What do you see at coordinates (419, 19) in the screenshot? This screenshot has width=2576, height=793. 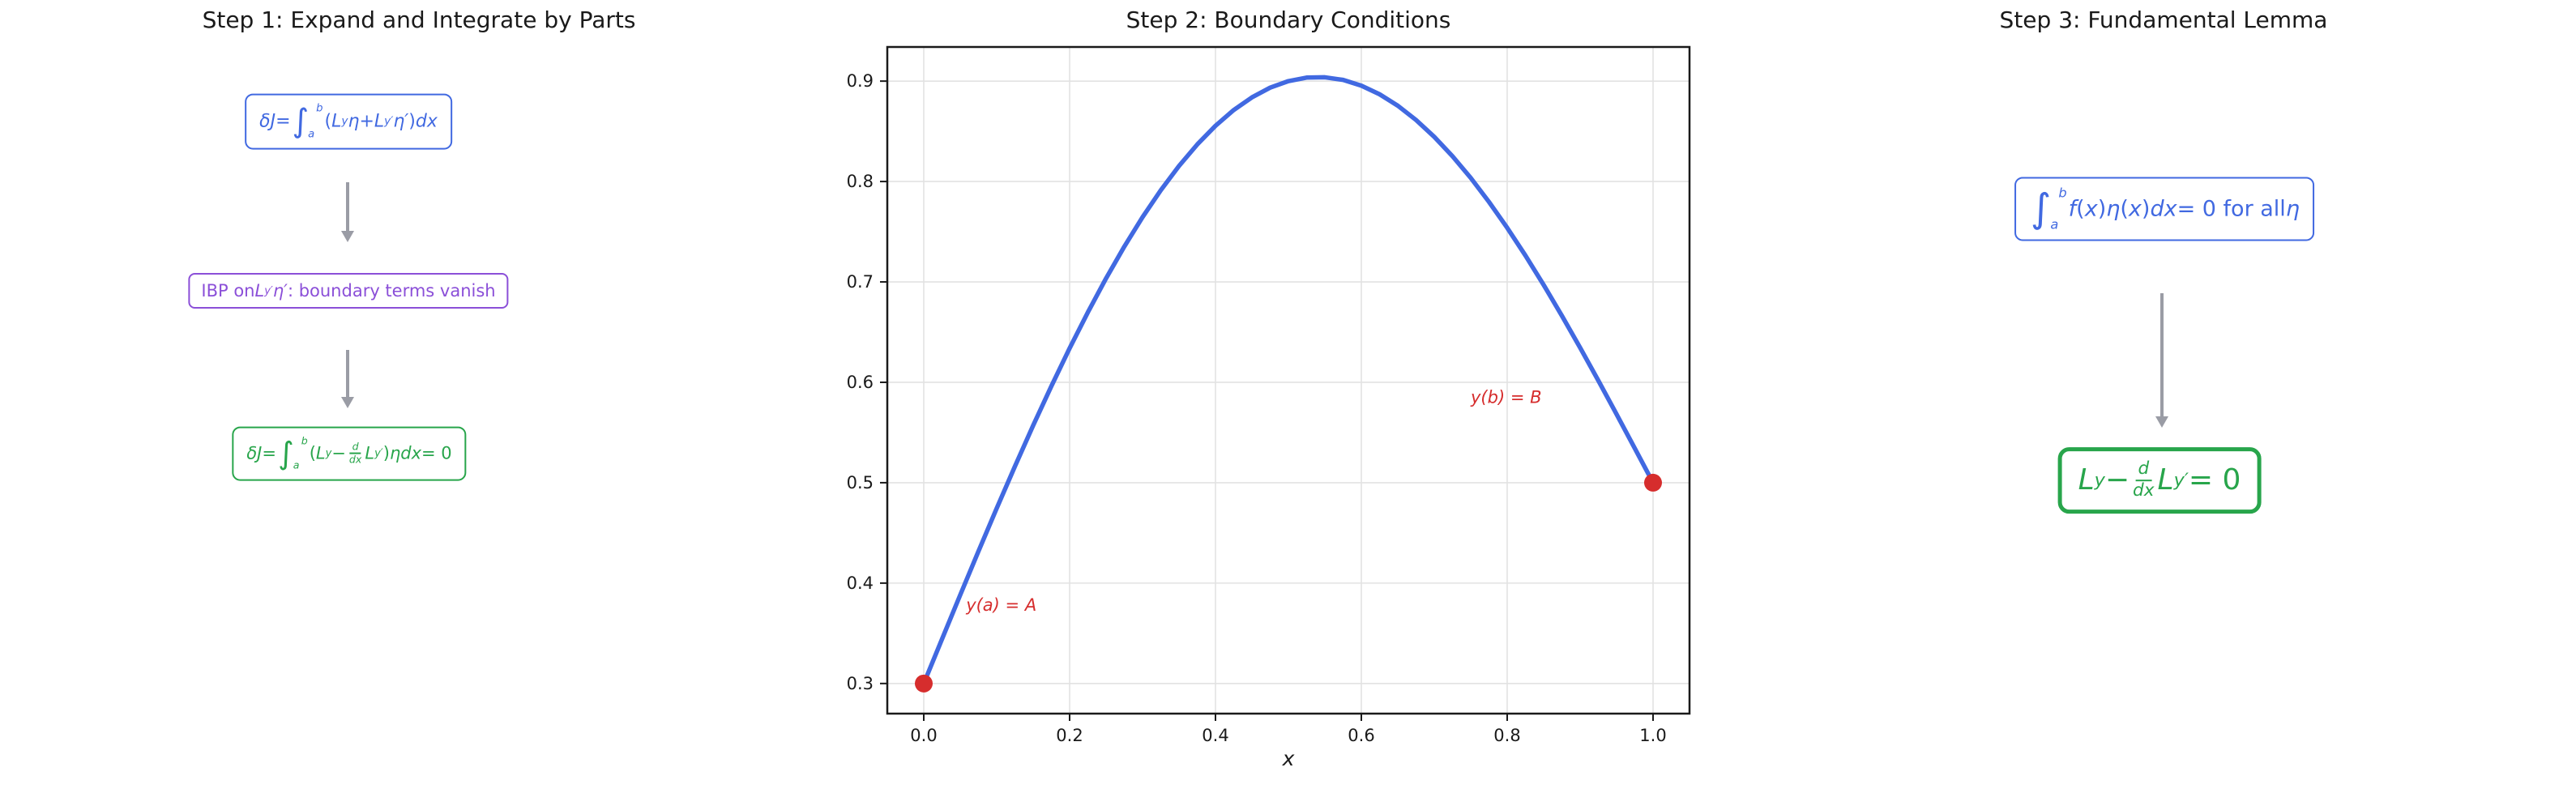 I see `panel1-title: Step 1: Expand and Integrate by Parts` at bounding box center [419, 19].